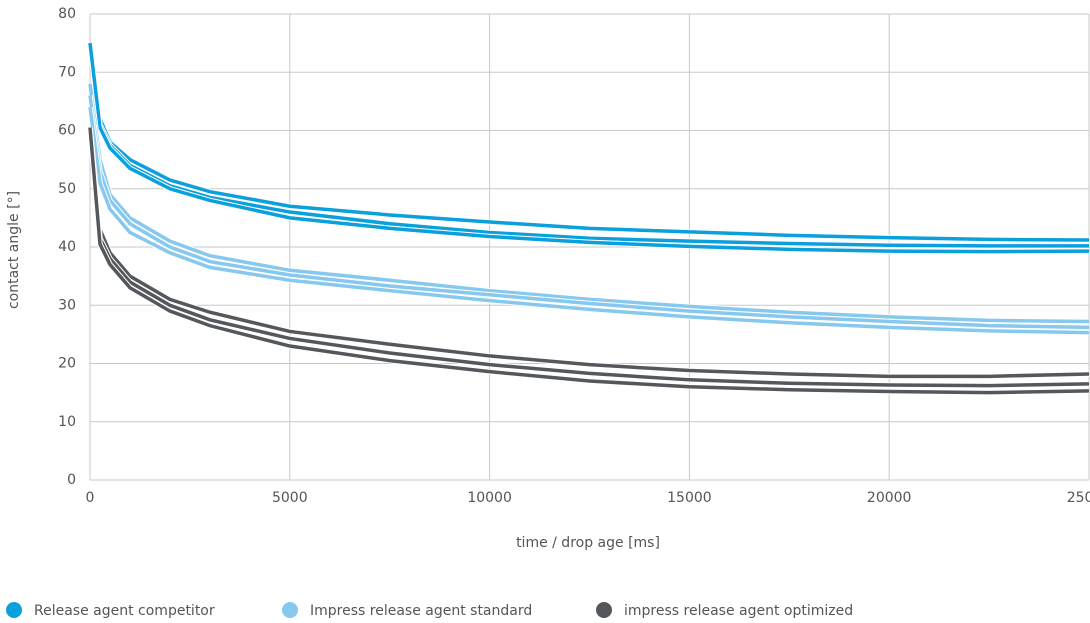  Describe the element at coordinates (1078, 498) in the screenshot. I see `x-tick-label: 25000` at that location.